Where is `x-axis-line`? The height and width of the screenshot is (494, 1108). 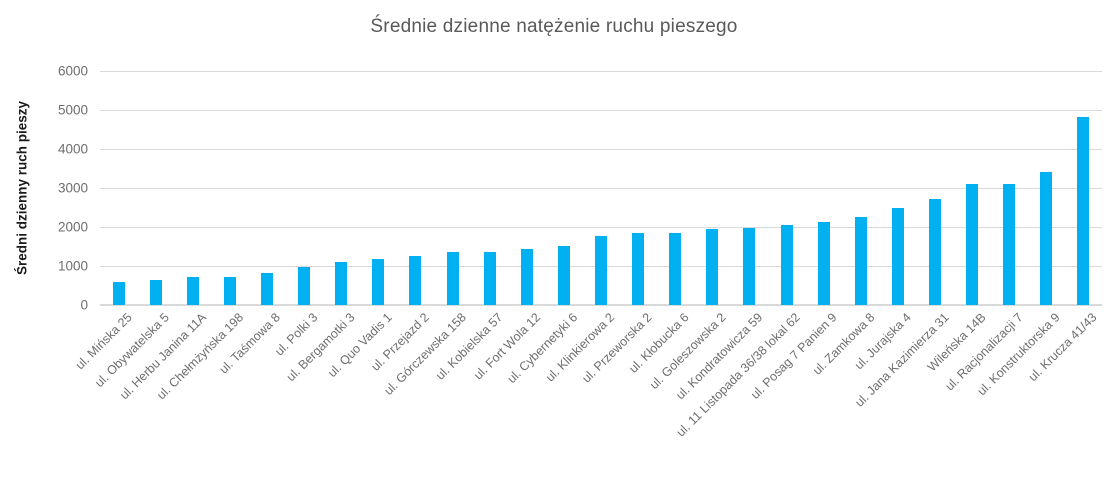 x-axis-line is located at coordinates (601, 305).